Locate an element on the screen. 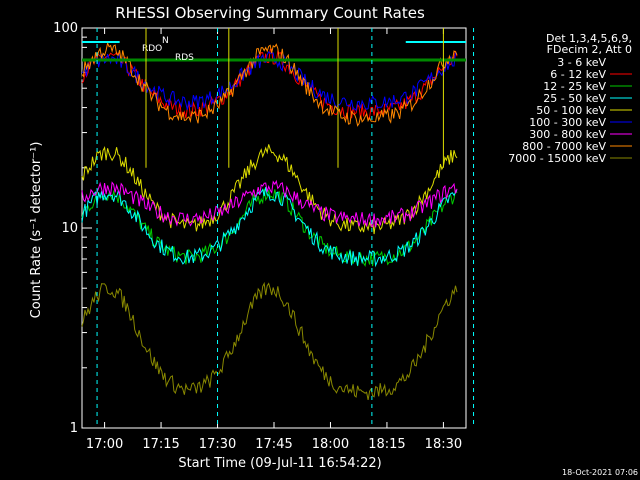 The width and height of the screenshot is (640, 480). chart-title: RHESSI Observing Summary Count Rates is located at coordinates (270, 13).